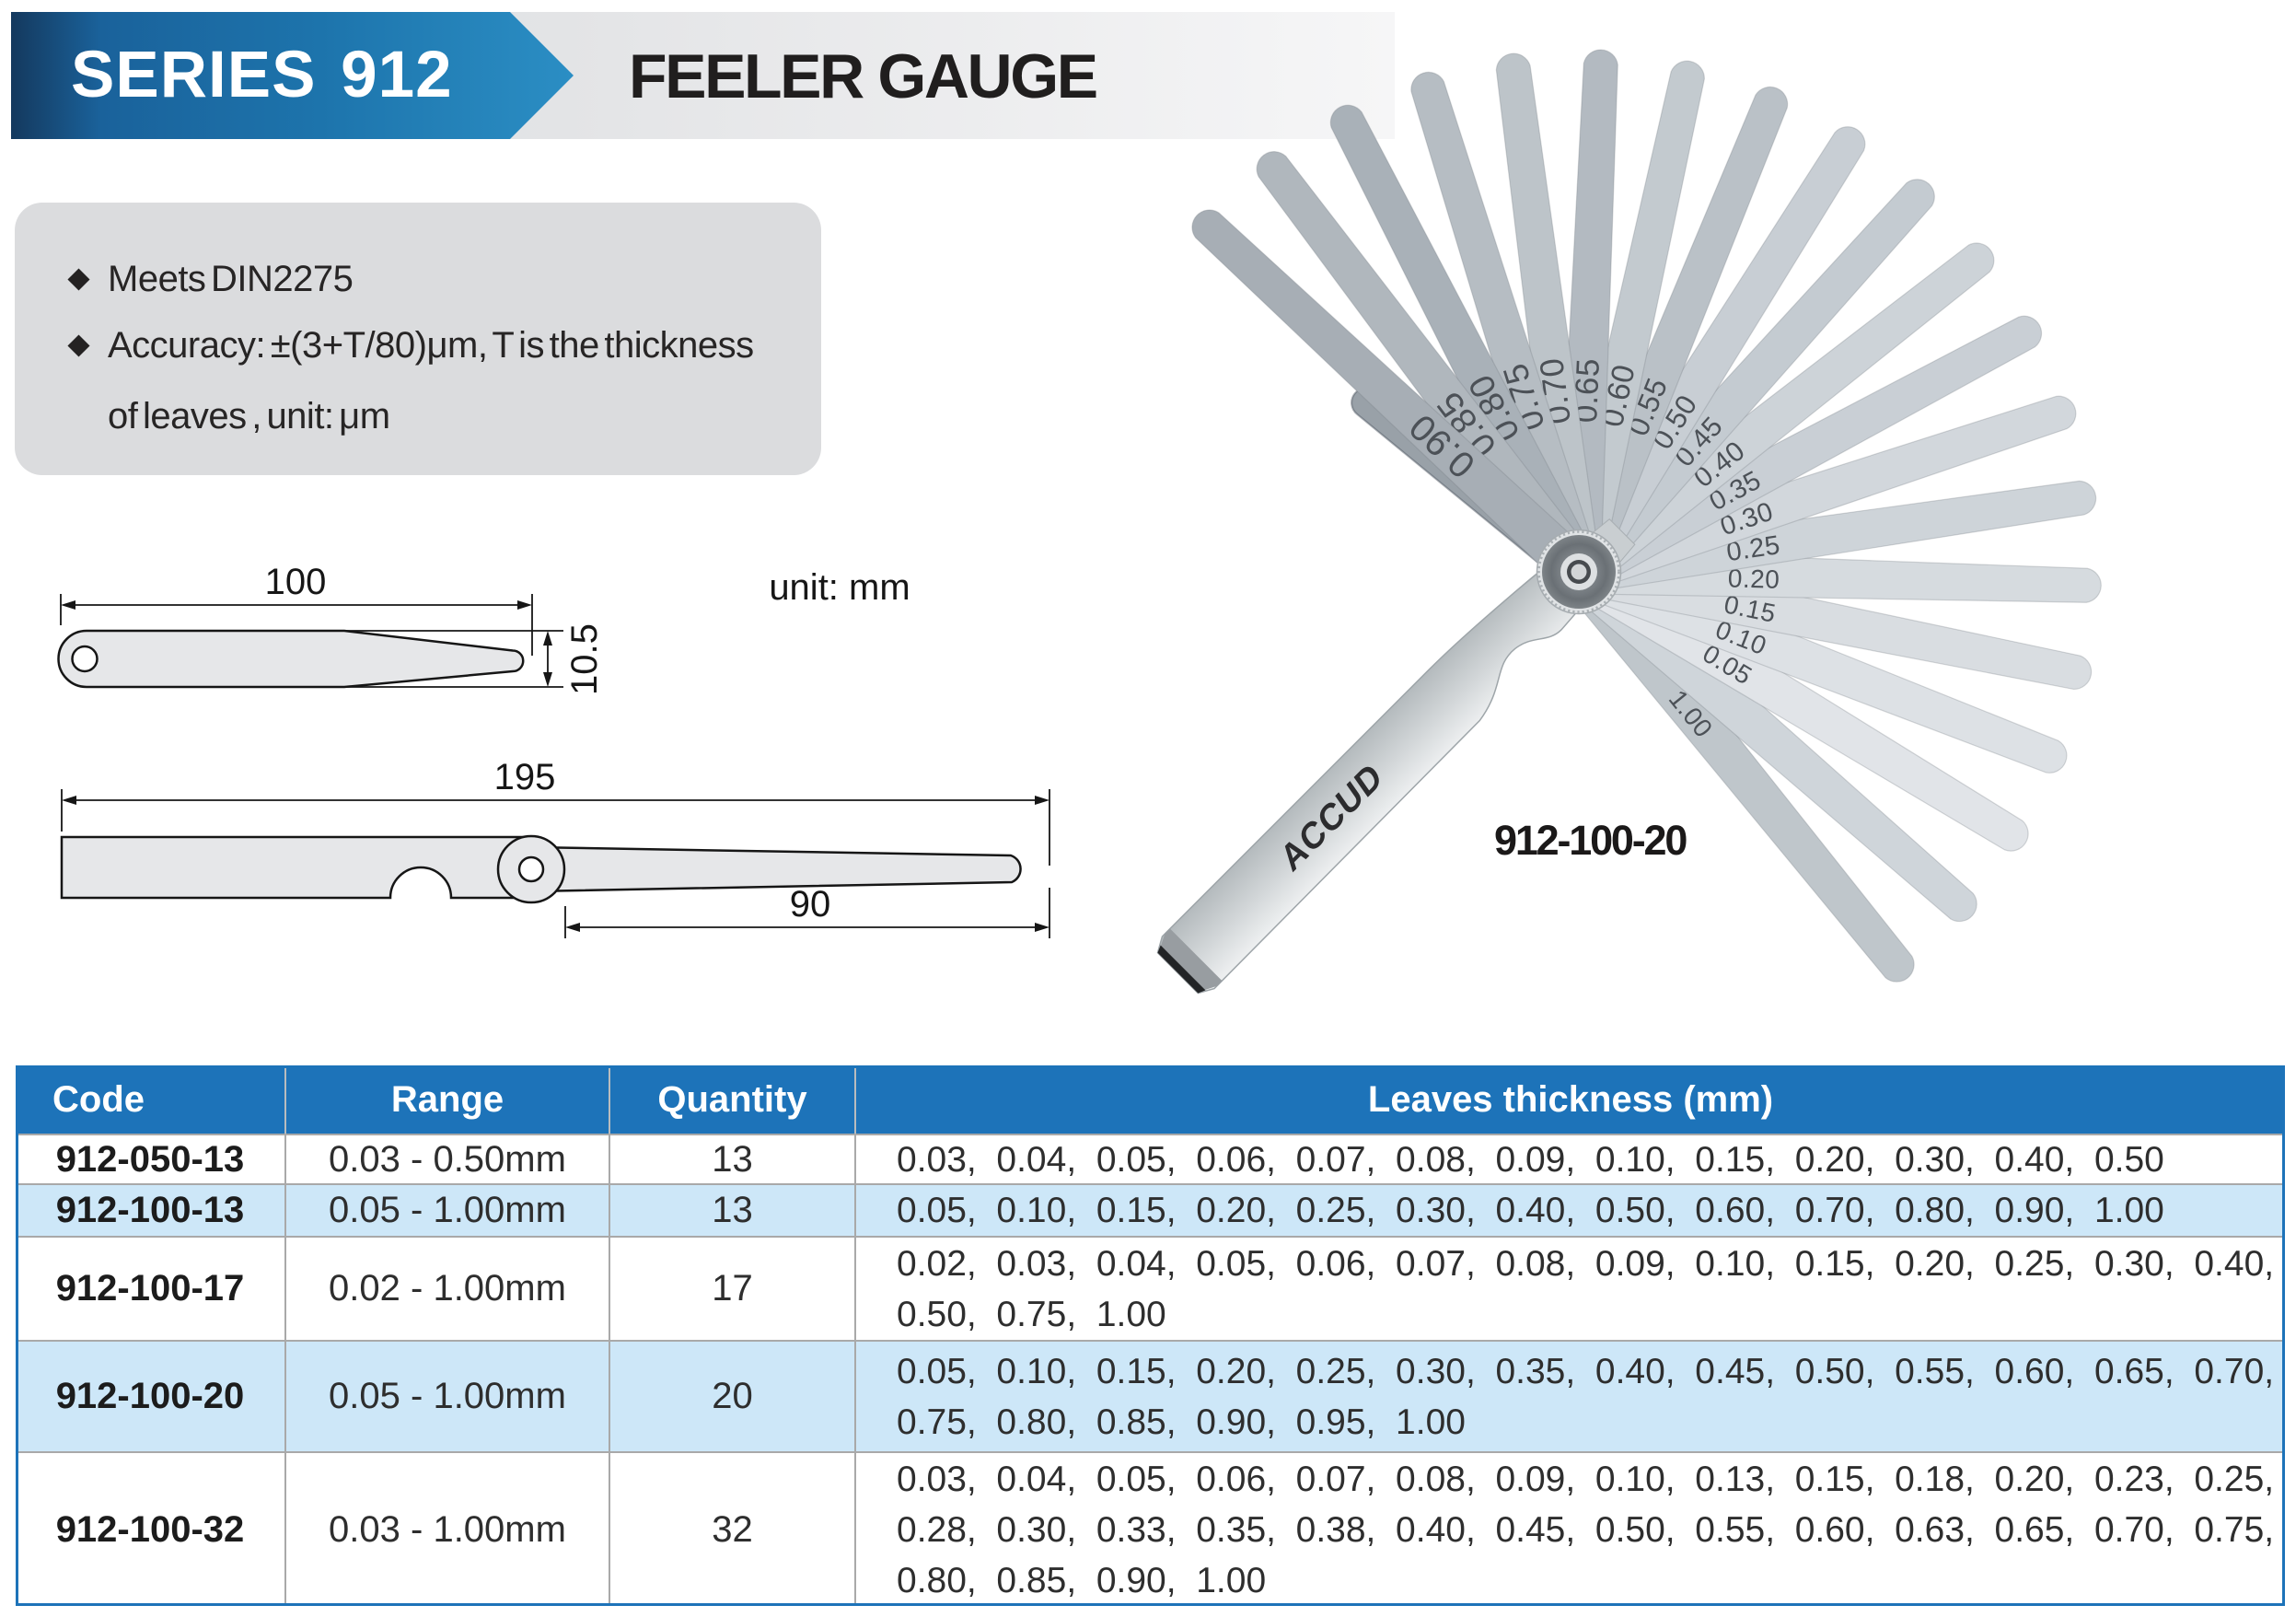 This screenshot has width=2296, height=1617. What do you see at coordinates (525, 777) in the screenshot?
I see `svg-text: 195` at bounding box center [525, 777].